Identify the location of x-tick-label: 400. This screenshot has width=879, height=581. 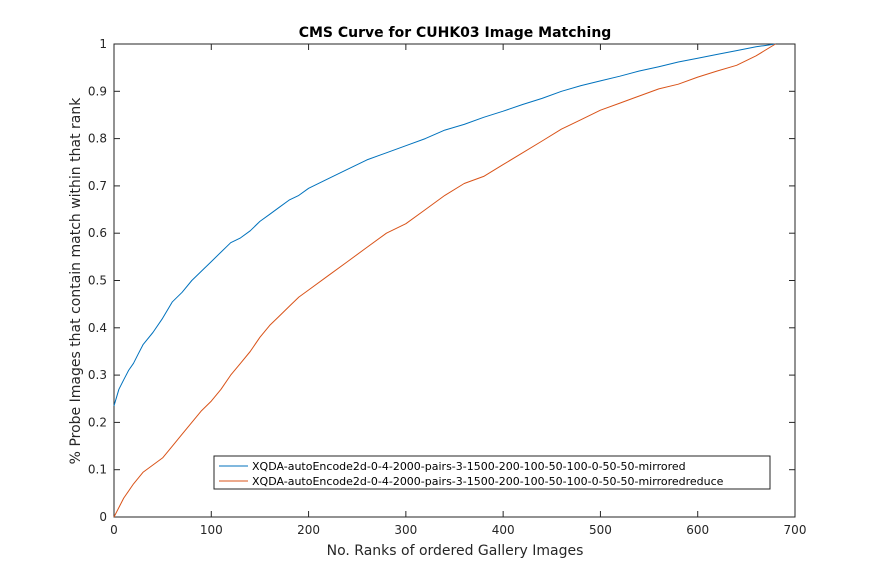
(503, 530).